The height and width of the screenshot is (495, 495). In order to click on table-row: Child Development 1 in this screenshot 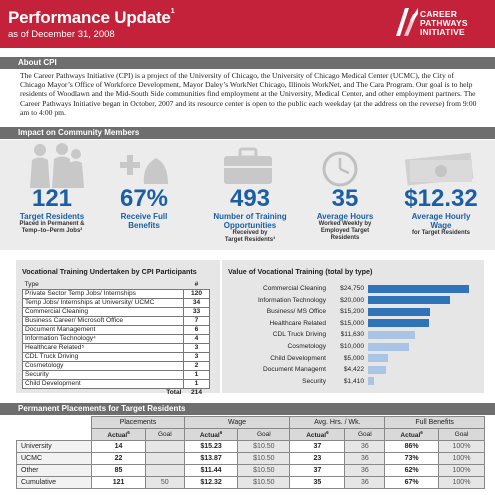, I will do `click(116, 384)`.